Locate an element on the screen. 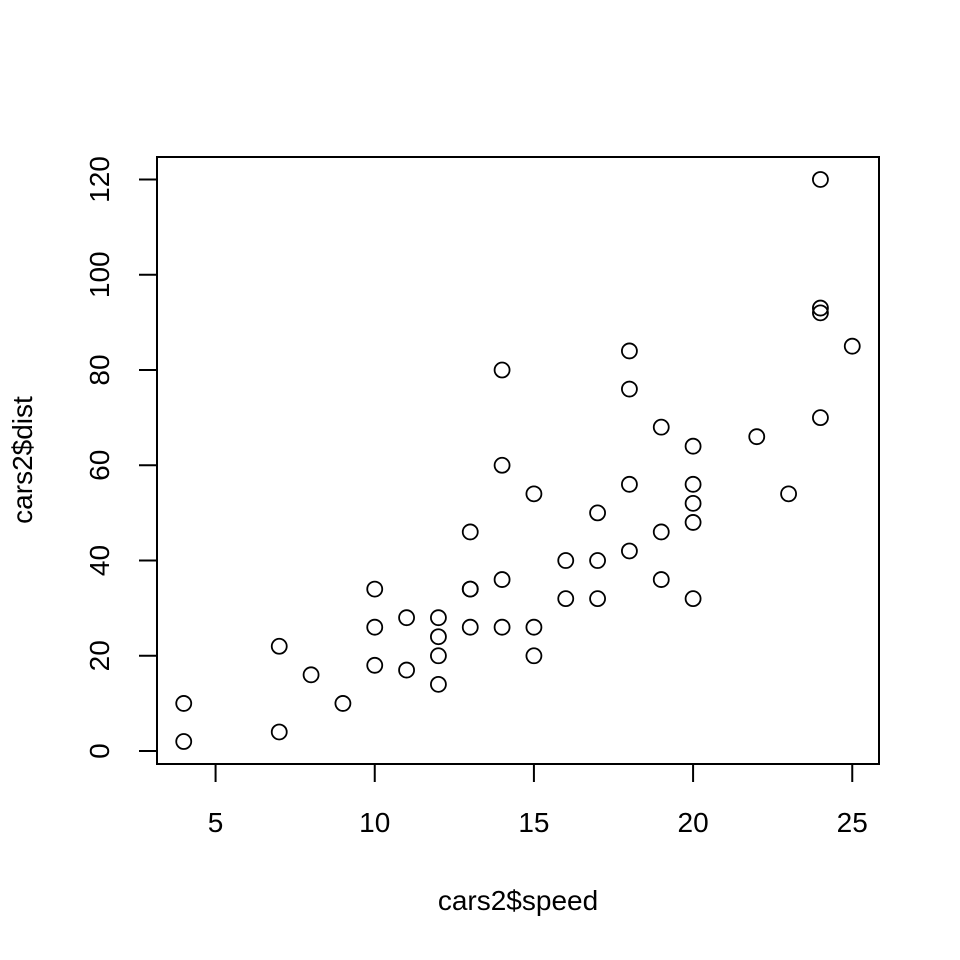 The width and height of the screenshot is (960, 960). y-tick-label: 100 is located at coordinates (99, 274).